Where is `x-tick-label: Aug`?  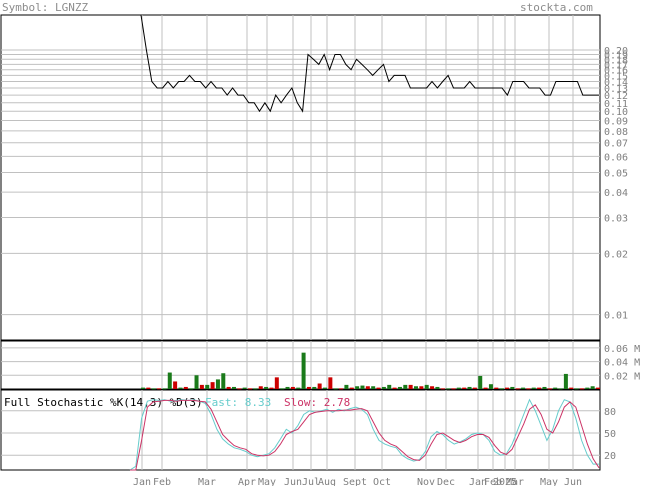 x-tick-label: Aug is located at coordinates (327, 481).